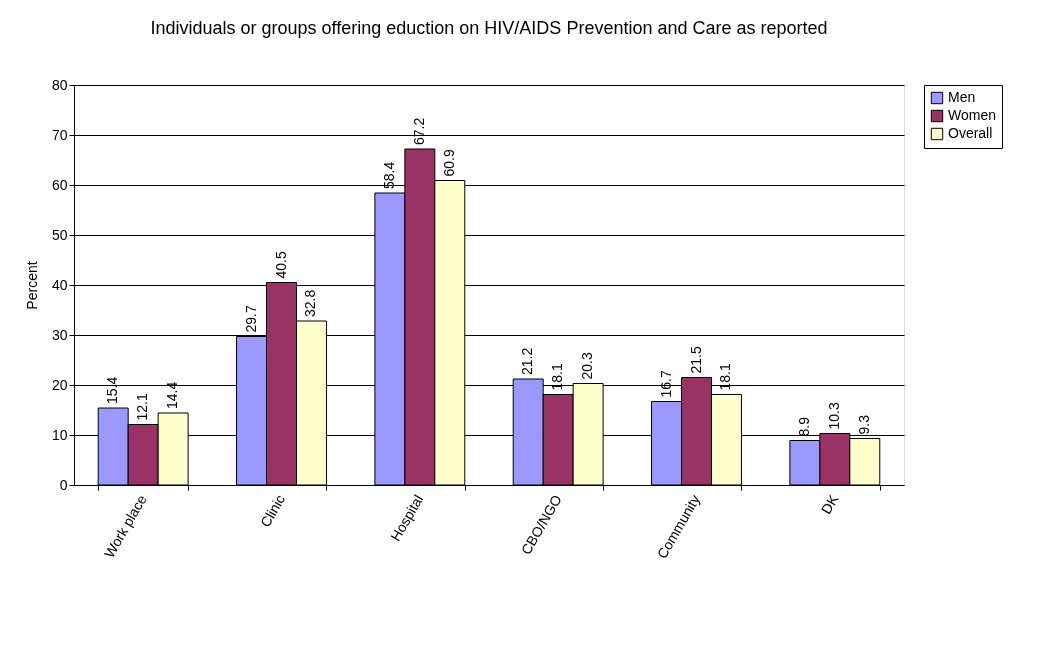  Describe the element at coordinates (142, 407) in the screenshot. I see `data-label: 12.1` at that location.